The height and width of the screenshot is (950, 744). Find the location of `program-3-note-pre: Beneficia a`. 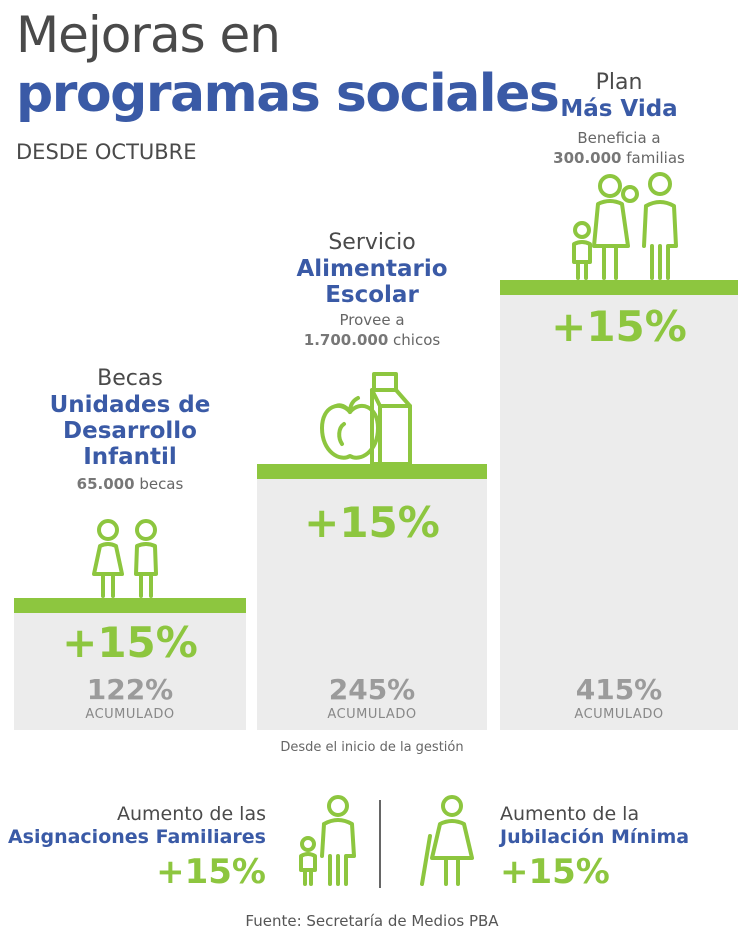

program-3-note-pre: Beneficia a is located at coordinates (619, 138).